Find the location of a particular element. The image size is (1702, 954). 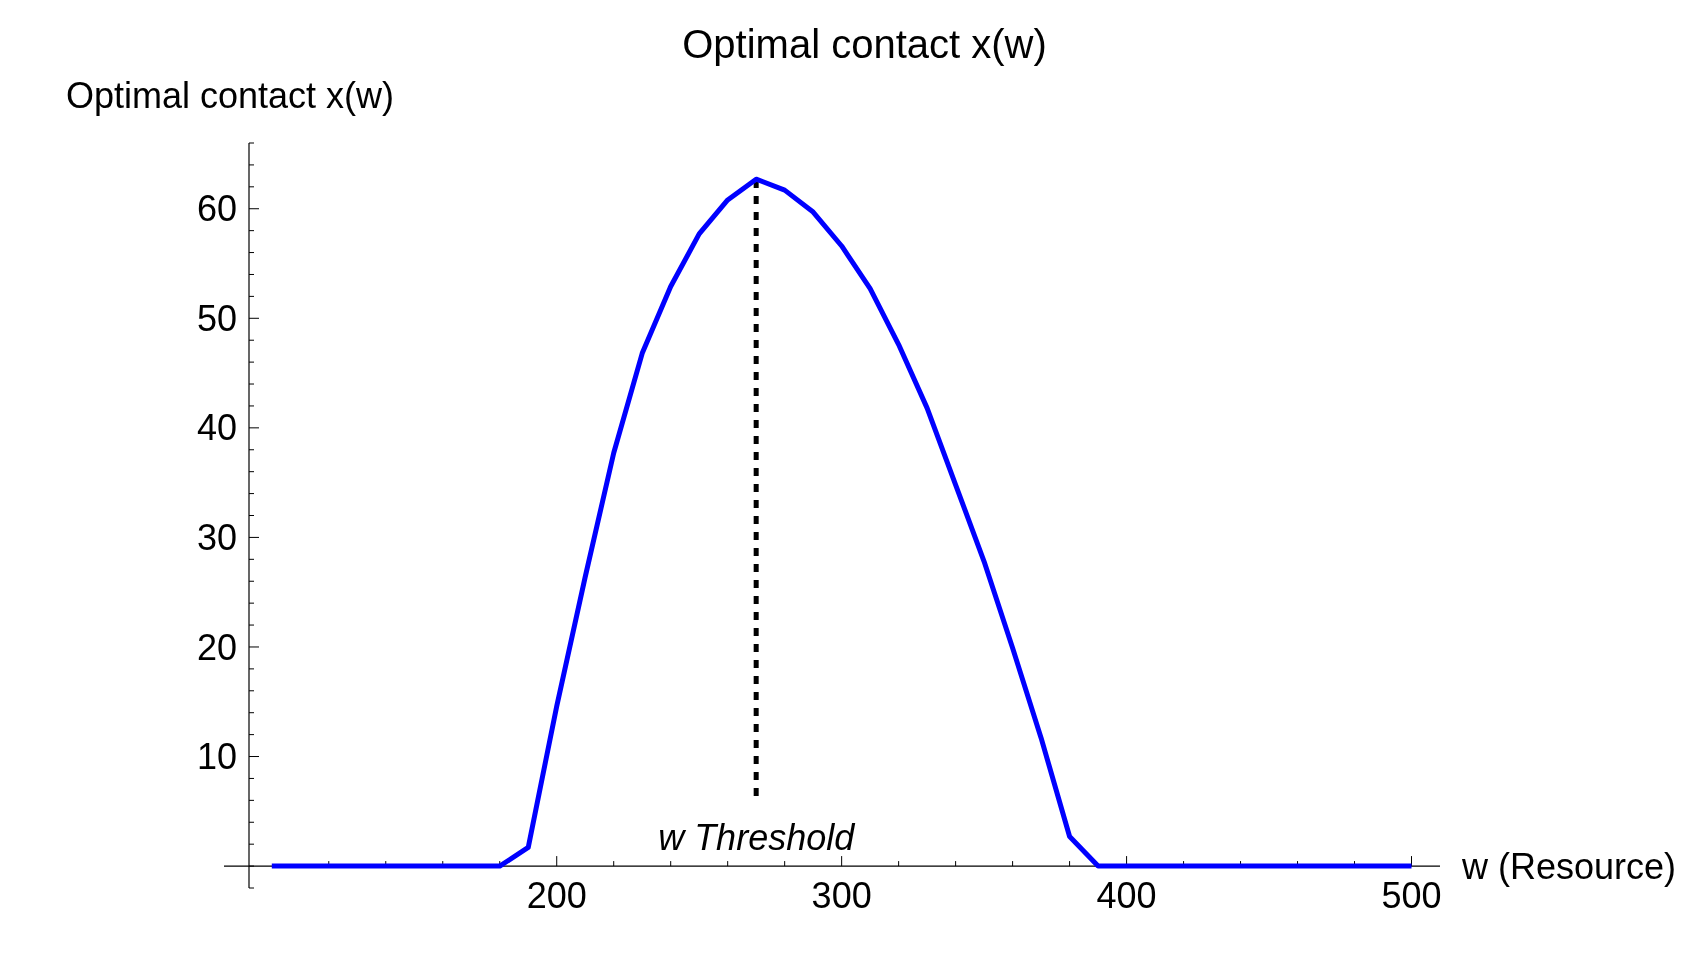

y-tick-label: 60 is located at coordinates (216, 209).